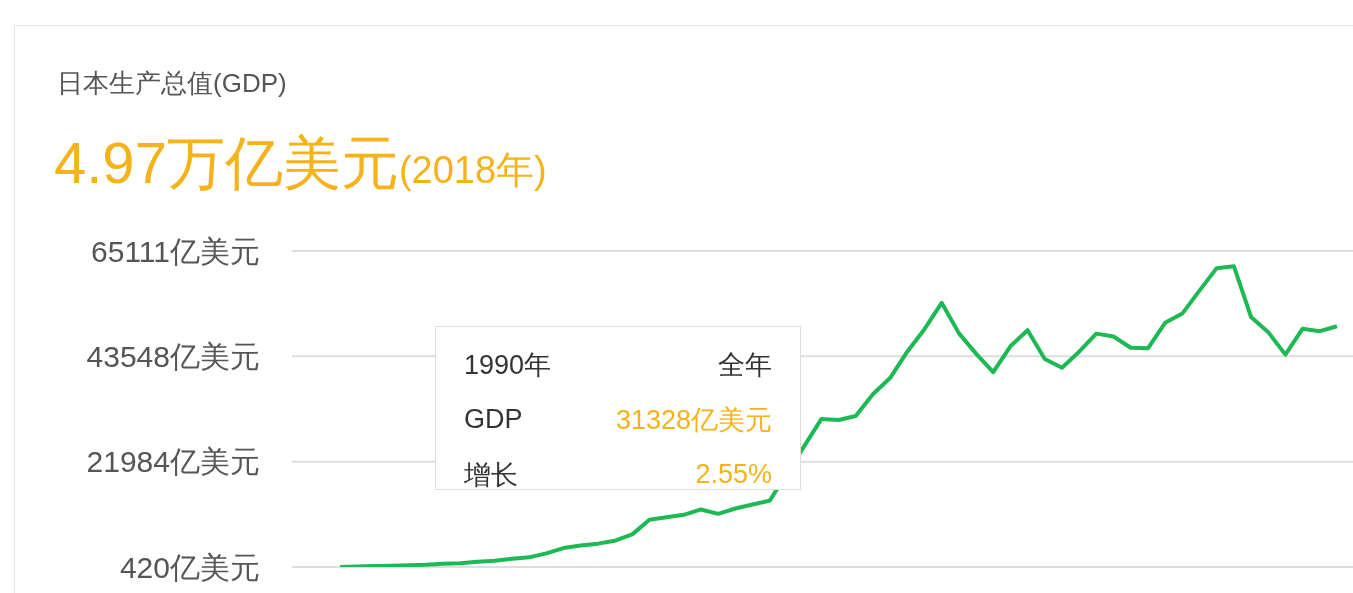 This screenshot has height=593, width=1353. I want to click on annotation: GDP, so click(493, 419).